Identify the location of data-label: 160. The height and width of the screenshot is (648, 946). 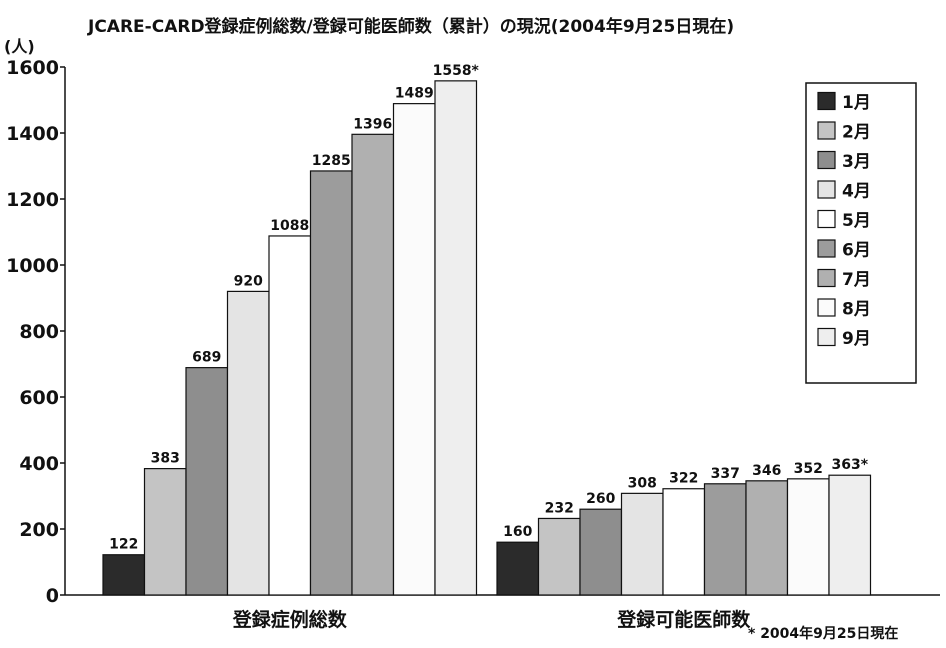
(517, 532).